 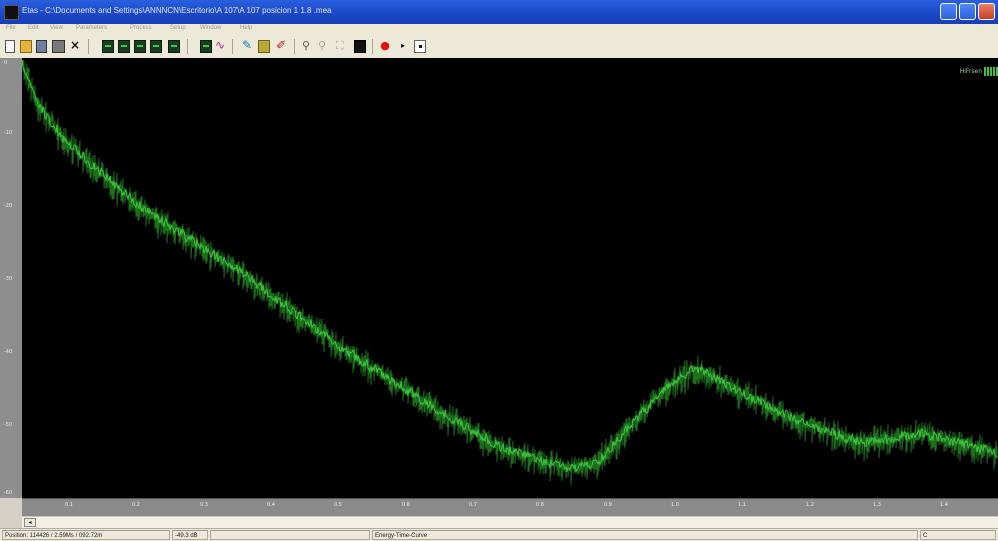 What do you see at coordinates (204, 505) in the screenshot?
I see `x-tick-label: 0.3` at bounding box center [204, 505].